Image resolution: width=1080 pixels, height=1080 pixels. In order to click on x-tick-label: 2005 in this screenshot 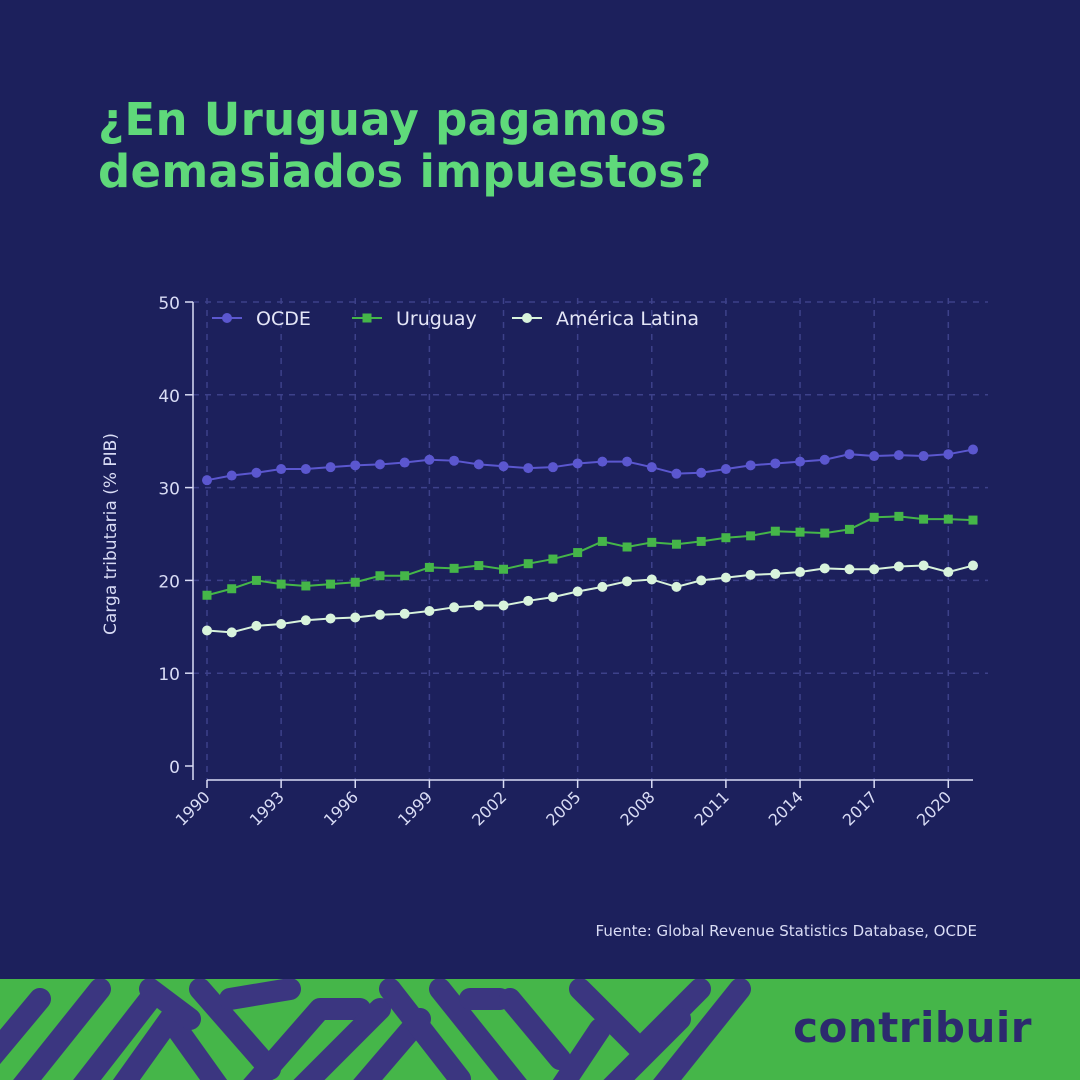, I will do `click(563, 808)`.